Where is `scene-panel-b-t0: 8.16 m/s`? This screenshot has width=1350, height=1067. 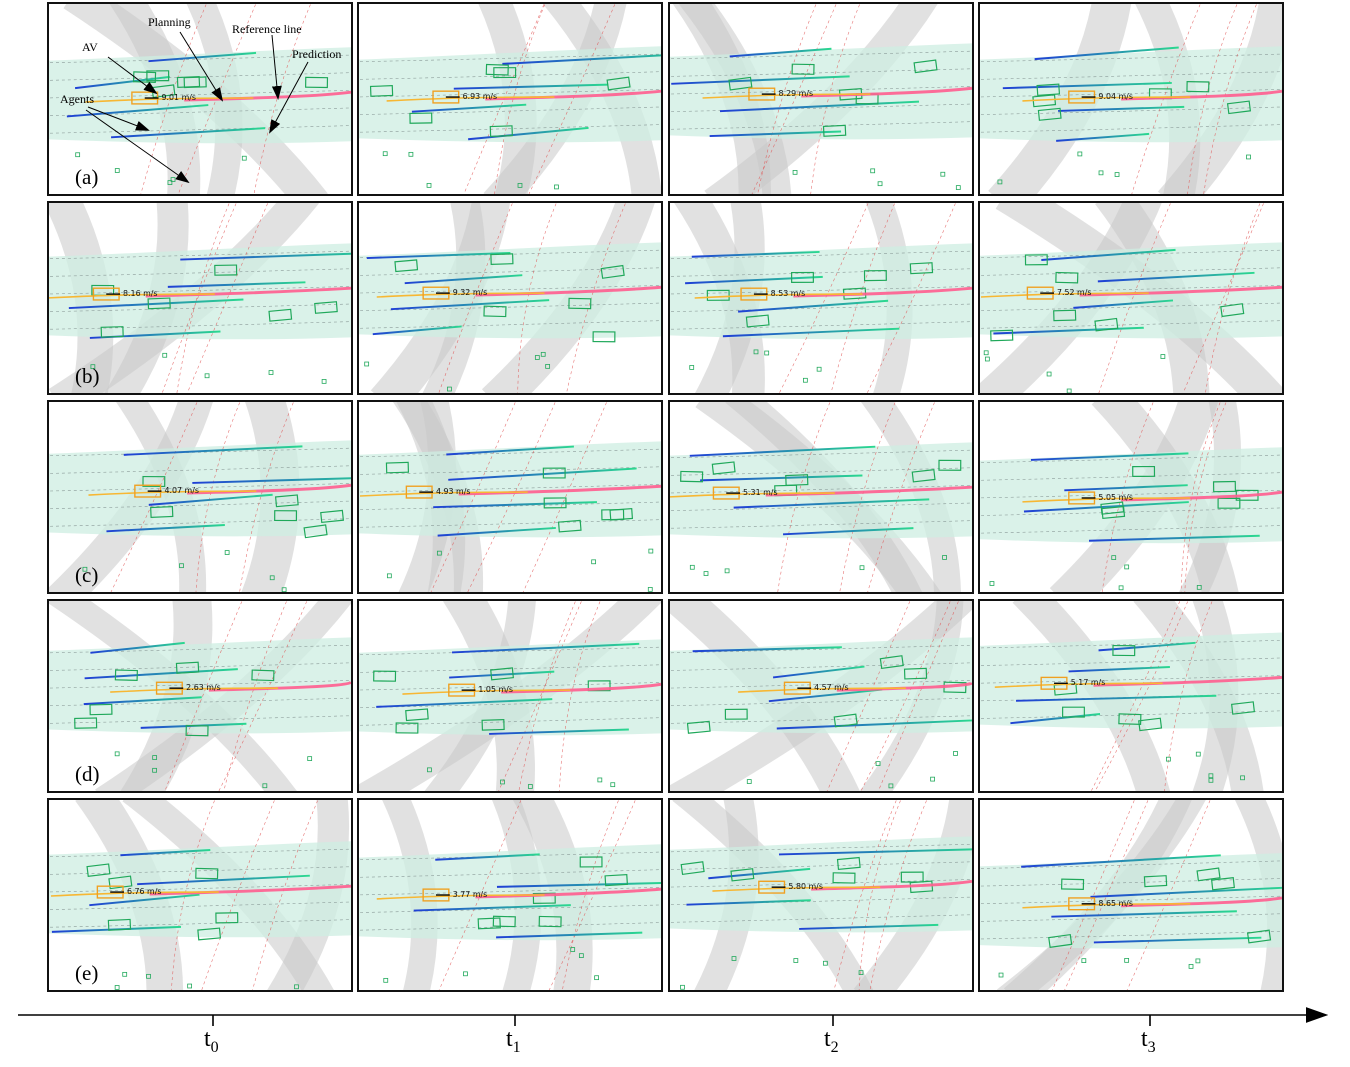 scene-panel-b-t0: 8.16 m/s is located at coordinates (200, 298).